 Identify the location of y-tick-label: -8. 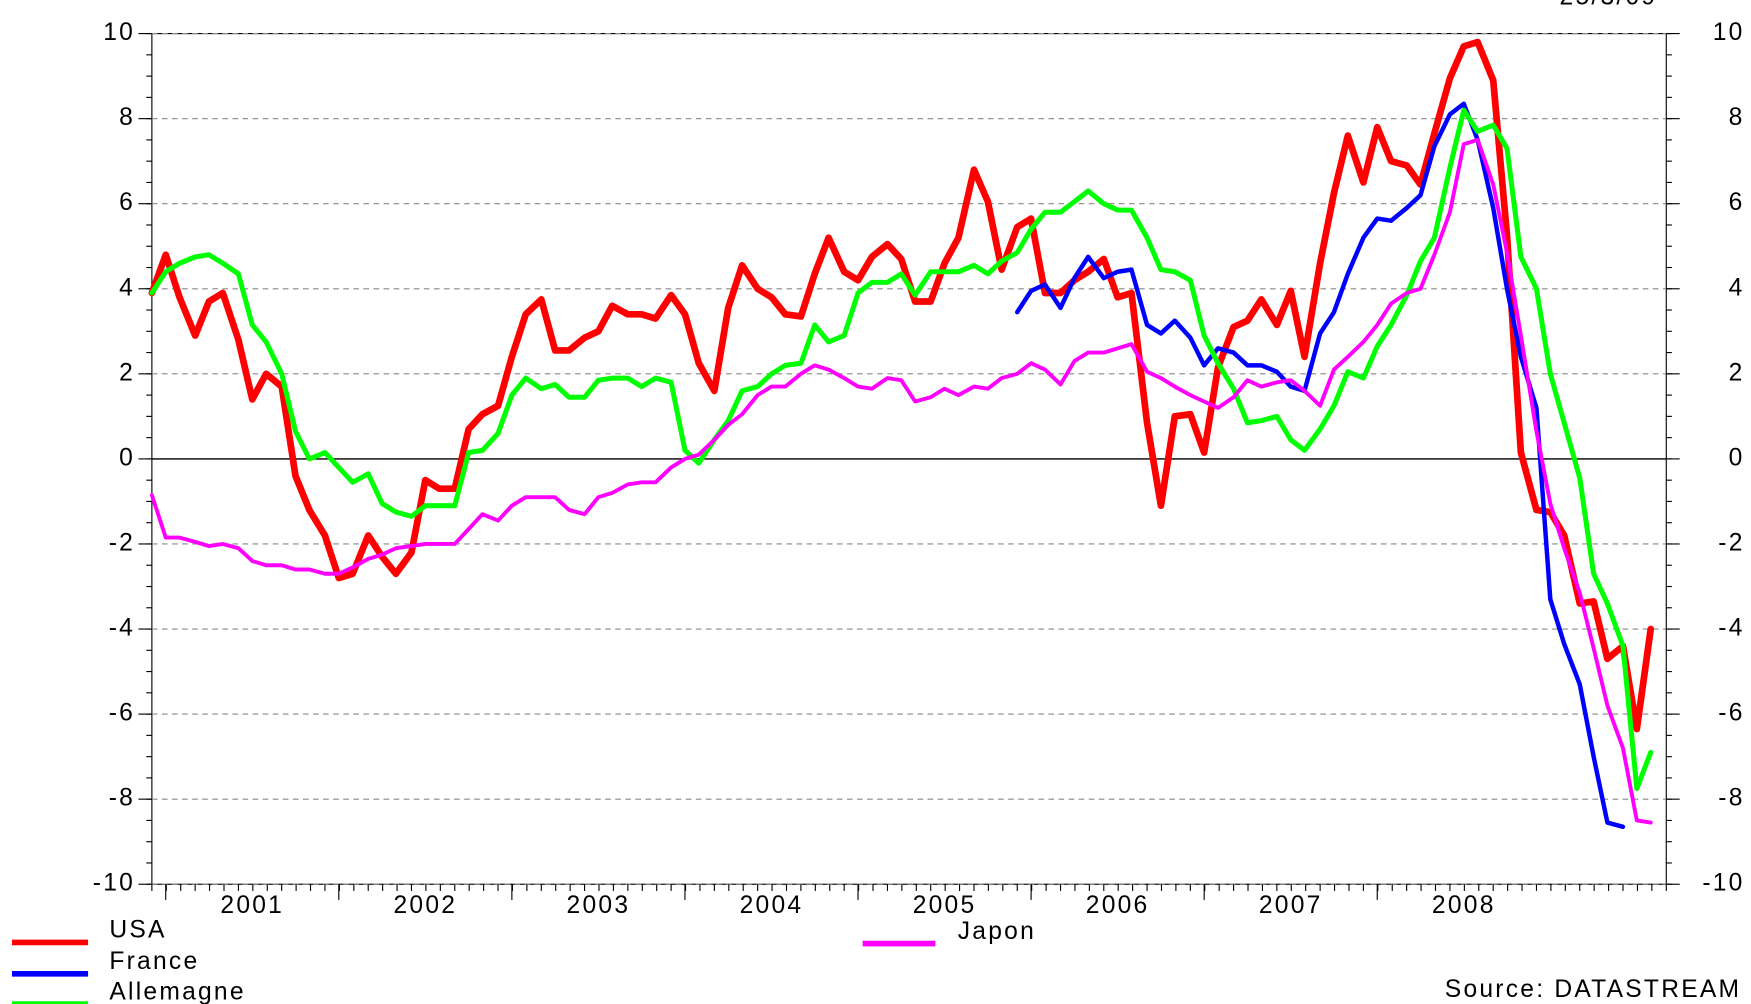
(122, 798).